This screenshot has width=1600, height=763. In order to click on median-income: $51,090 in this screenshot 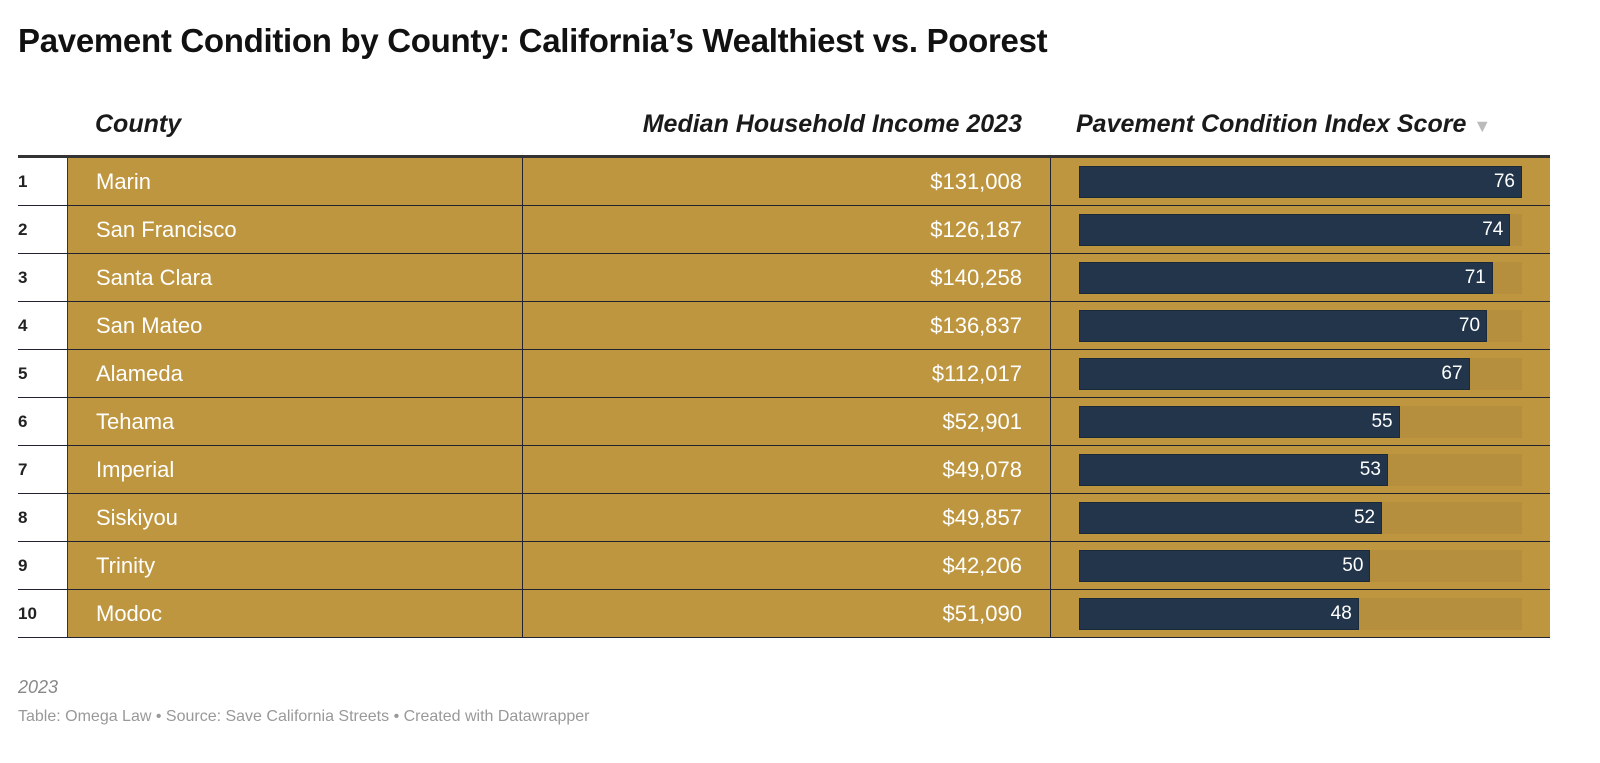, I will do `click(982, 613)`.